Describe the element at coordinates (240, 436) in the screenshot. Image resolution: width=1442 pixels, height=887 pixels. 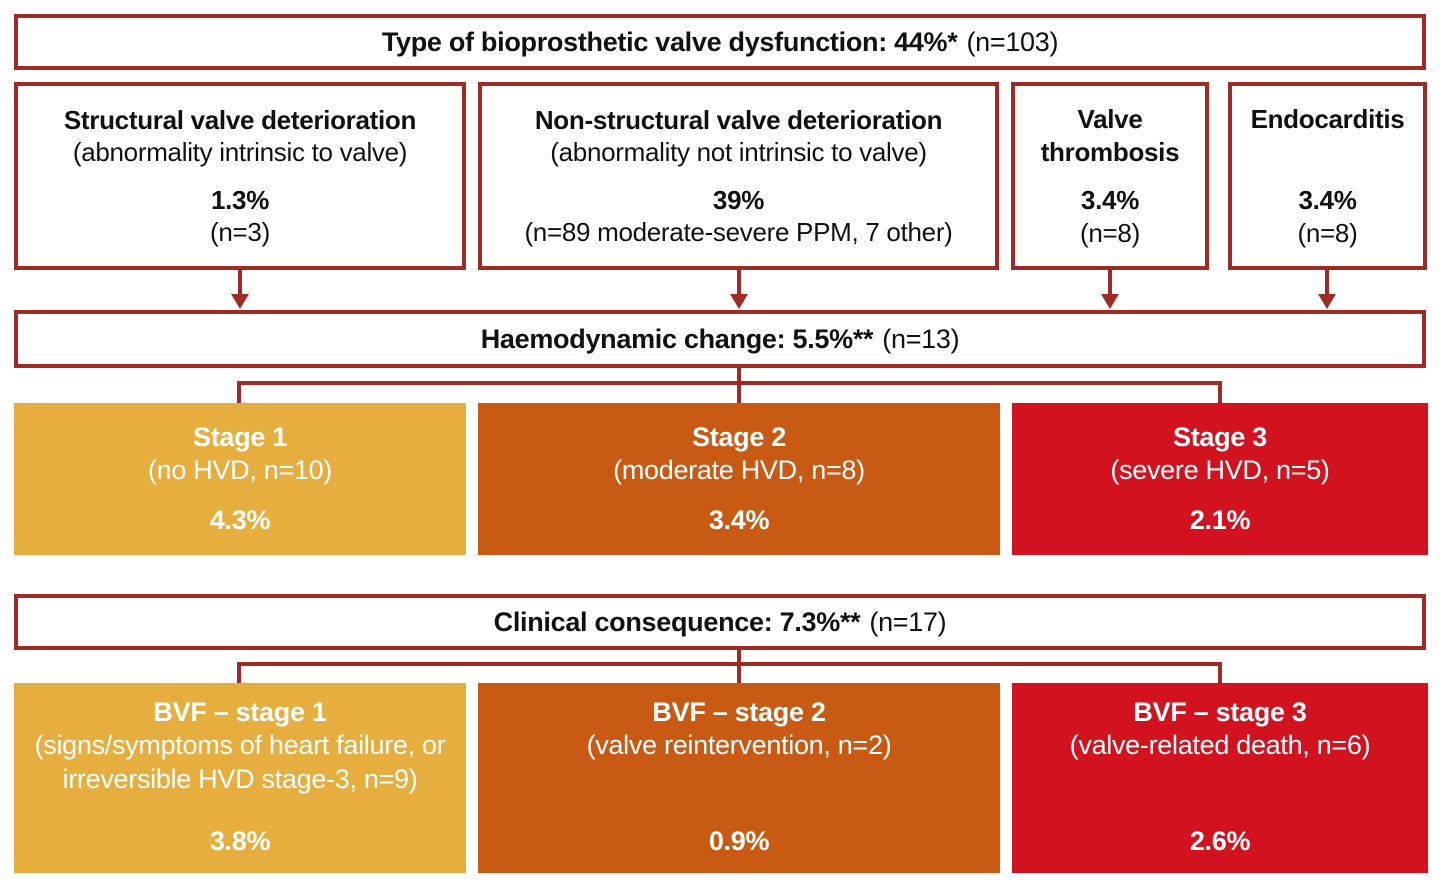
I see `stage-title: Stage 1` at that location.